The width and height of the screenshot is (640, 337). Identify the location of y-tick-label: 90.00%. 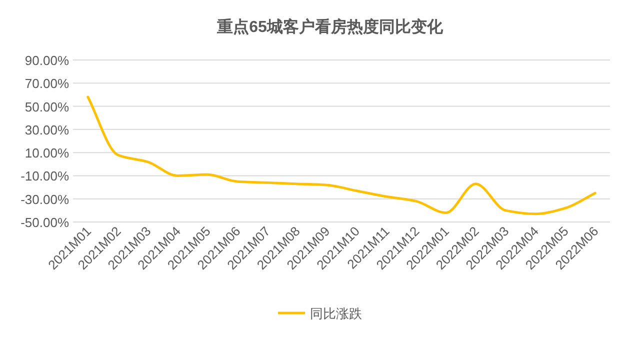
(47, 60).